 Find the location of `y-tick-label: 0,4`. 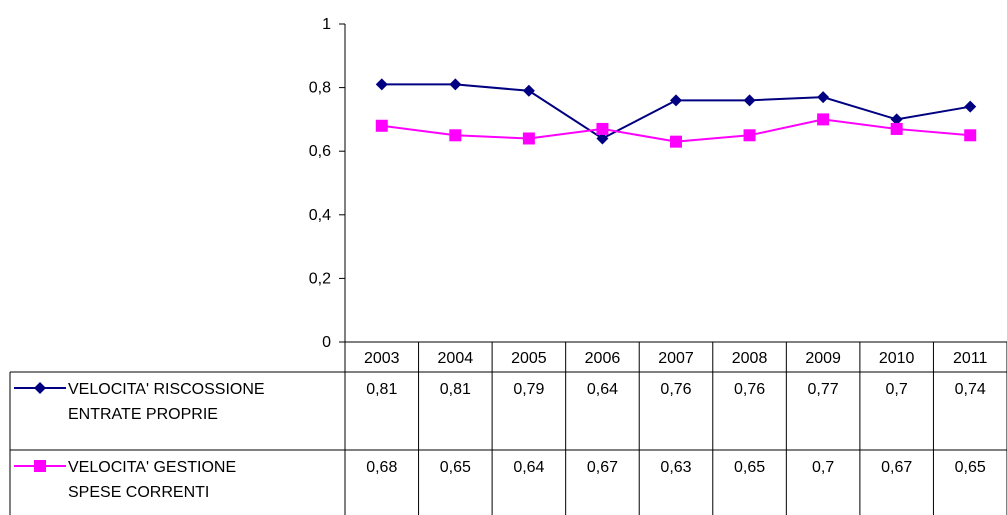

y-tick-label: 0,4 is located at coordinates (320, 215).